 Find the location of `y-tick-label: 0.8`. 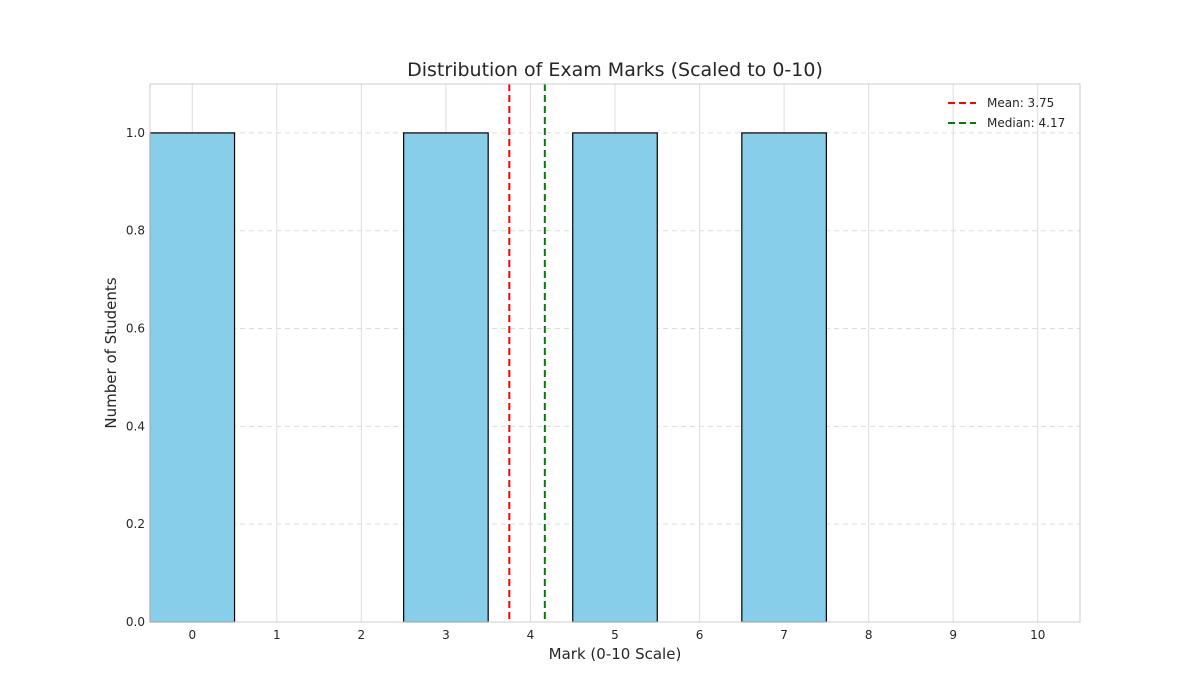

y-tick-label: 0.8 is located at coordinates (135, 231).